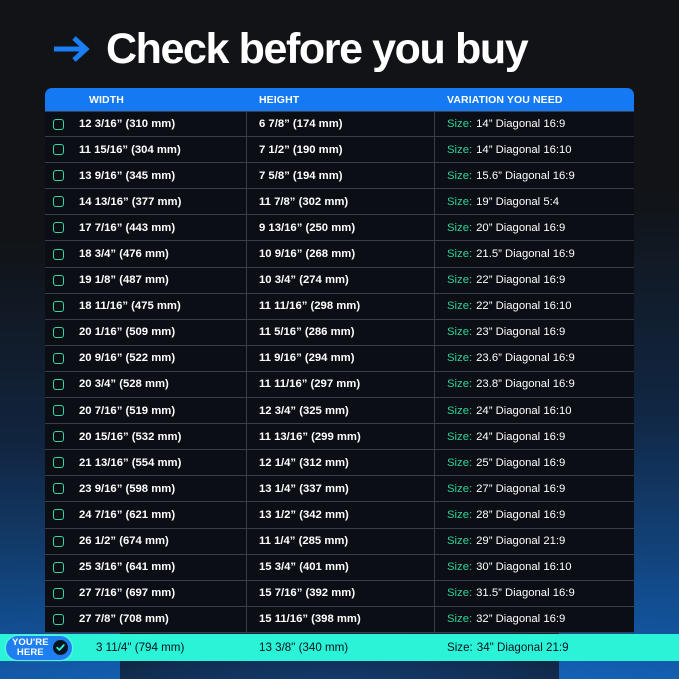 The height and width of the screenshot is (679, 679). I want to click on table-row: 14 13/16” (377 mm) 11 7/8” (302 mm) Size, so click(339, 202).